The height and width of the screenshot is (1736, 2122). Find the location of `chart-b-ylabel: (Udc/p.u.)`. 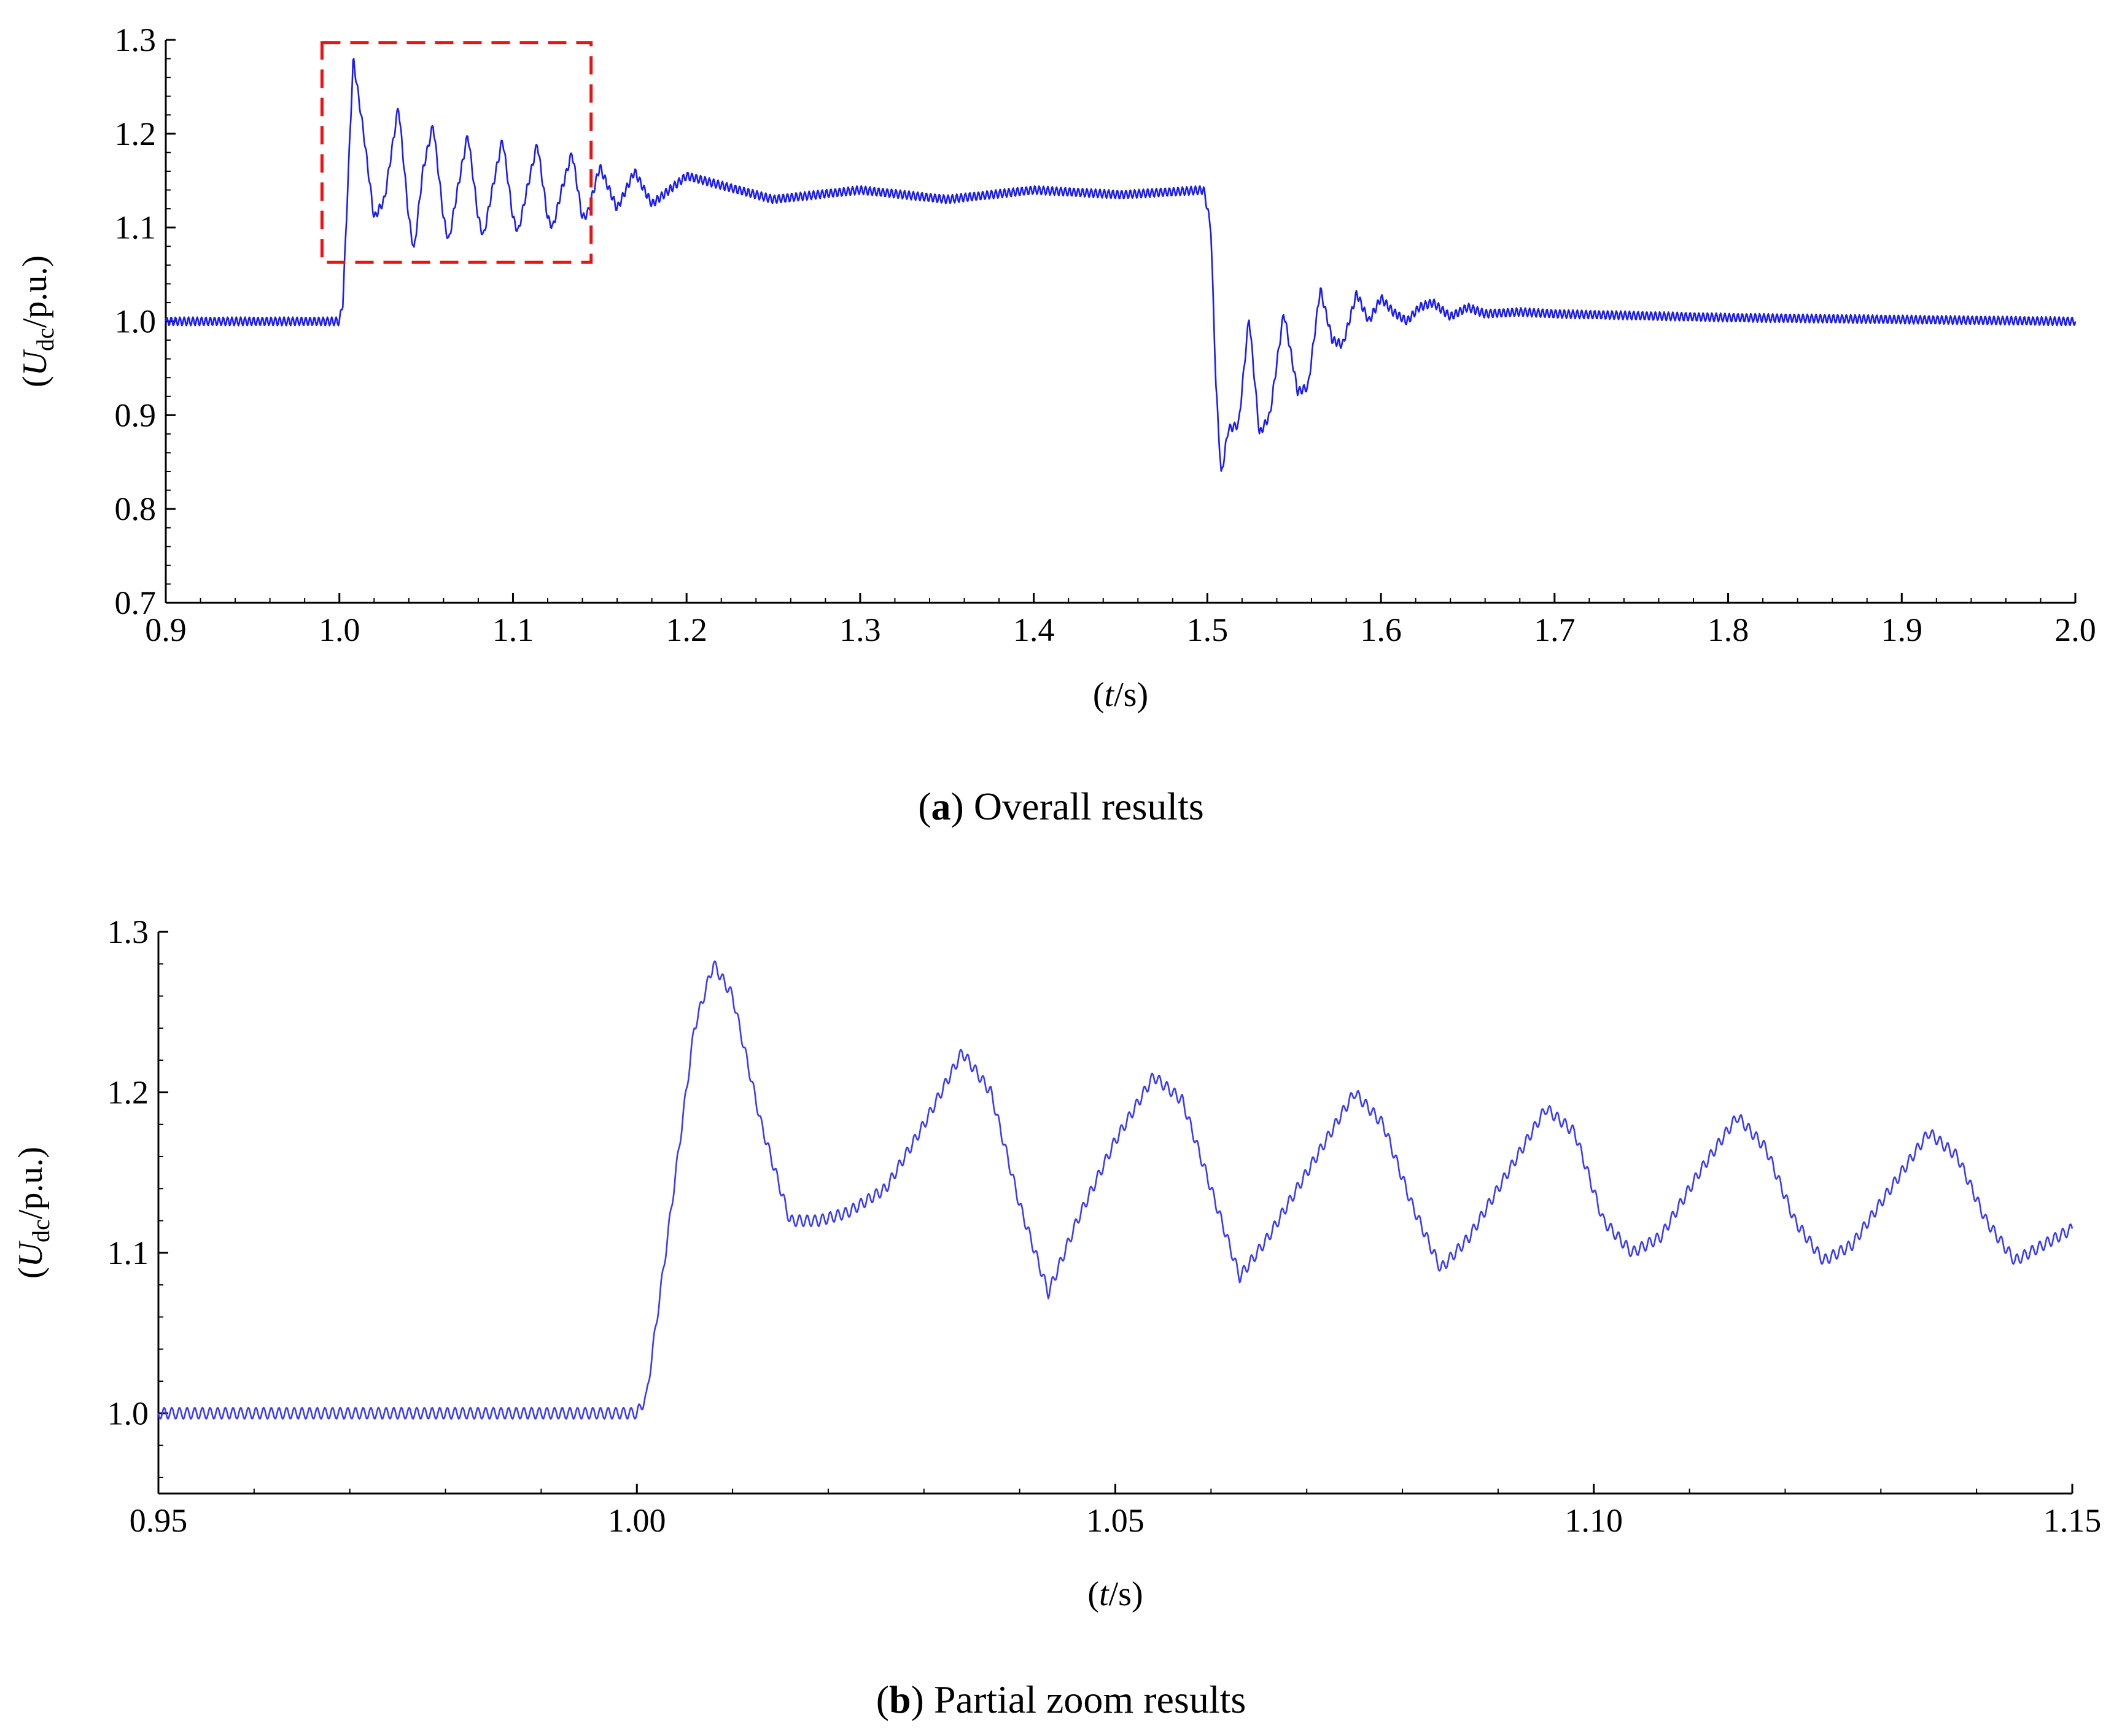

chart-b-ylabel: (Udc/p.u.) is located at coordinates (33, 1213).